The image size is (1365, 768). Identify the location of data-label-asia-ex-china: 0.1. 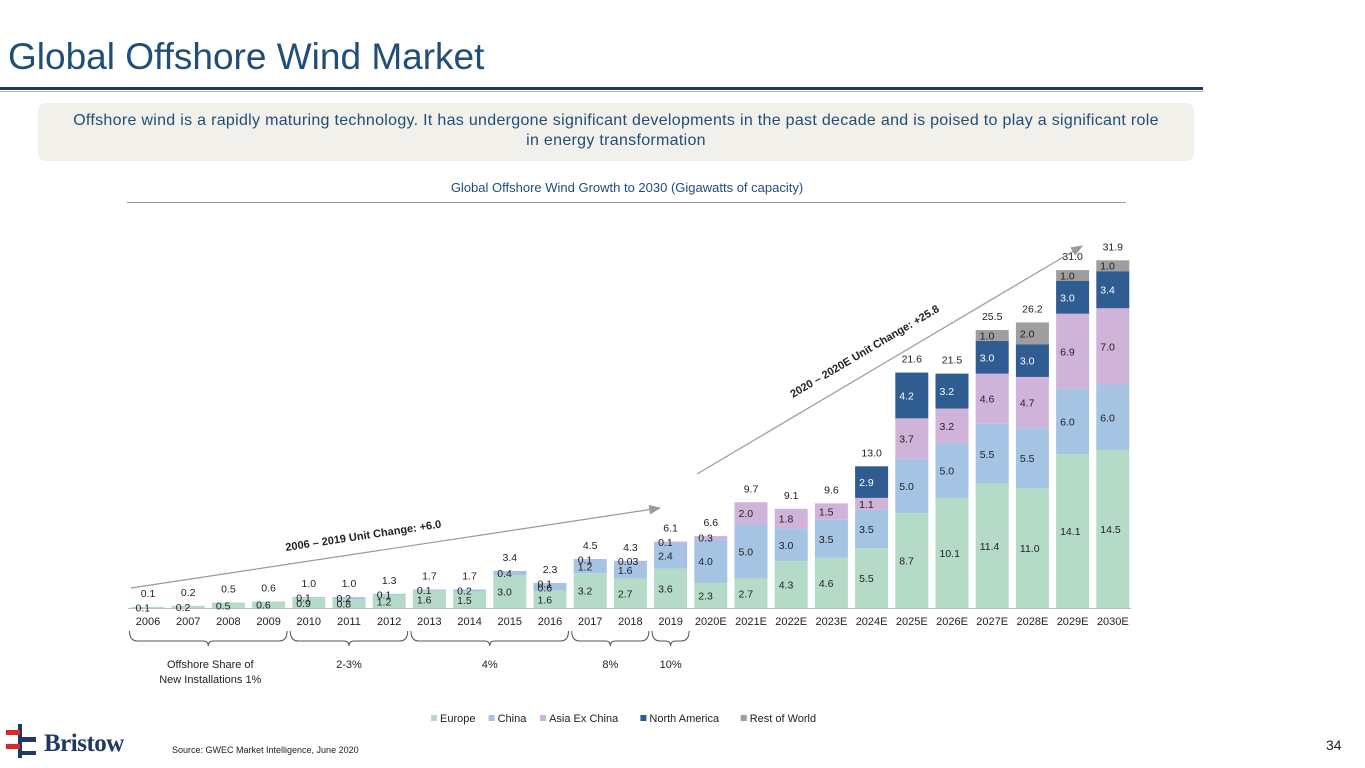
(585, 560).